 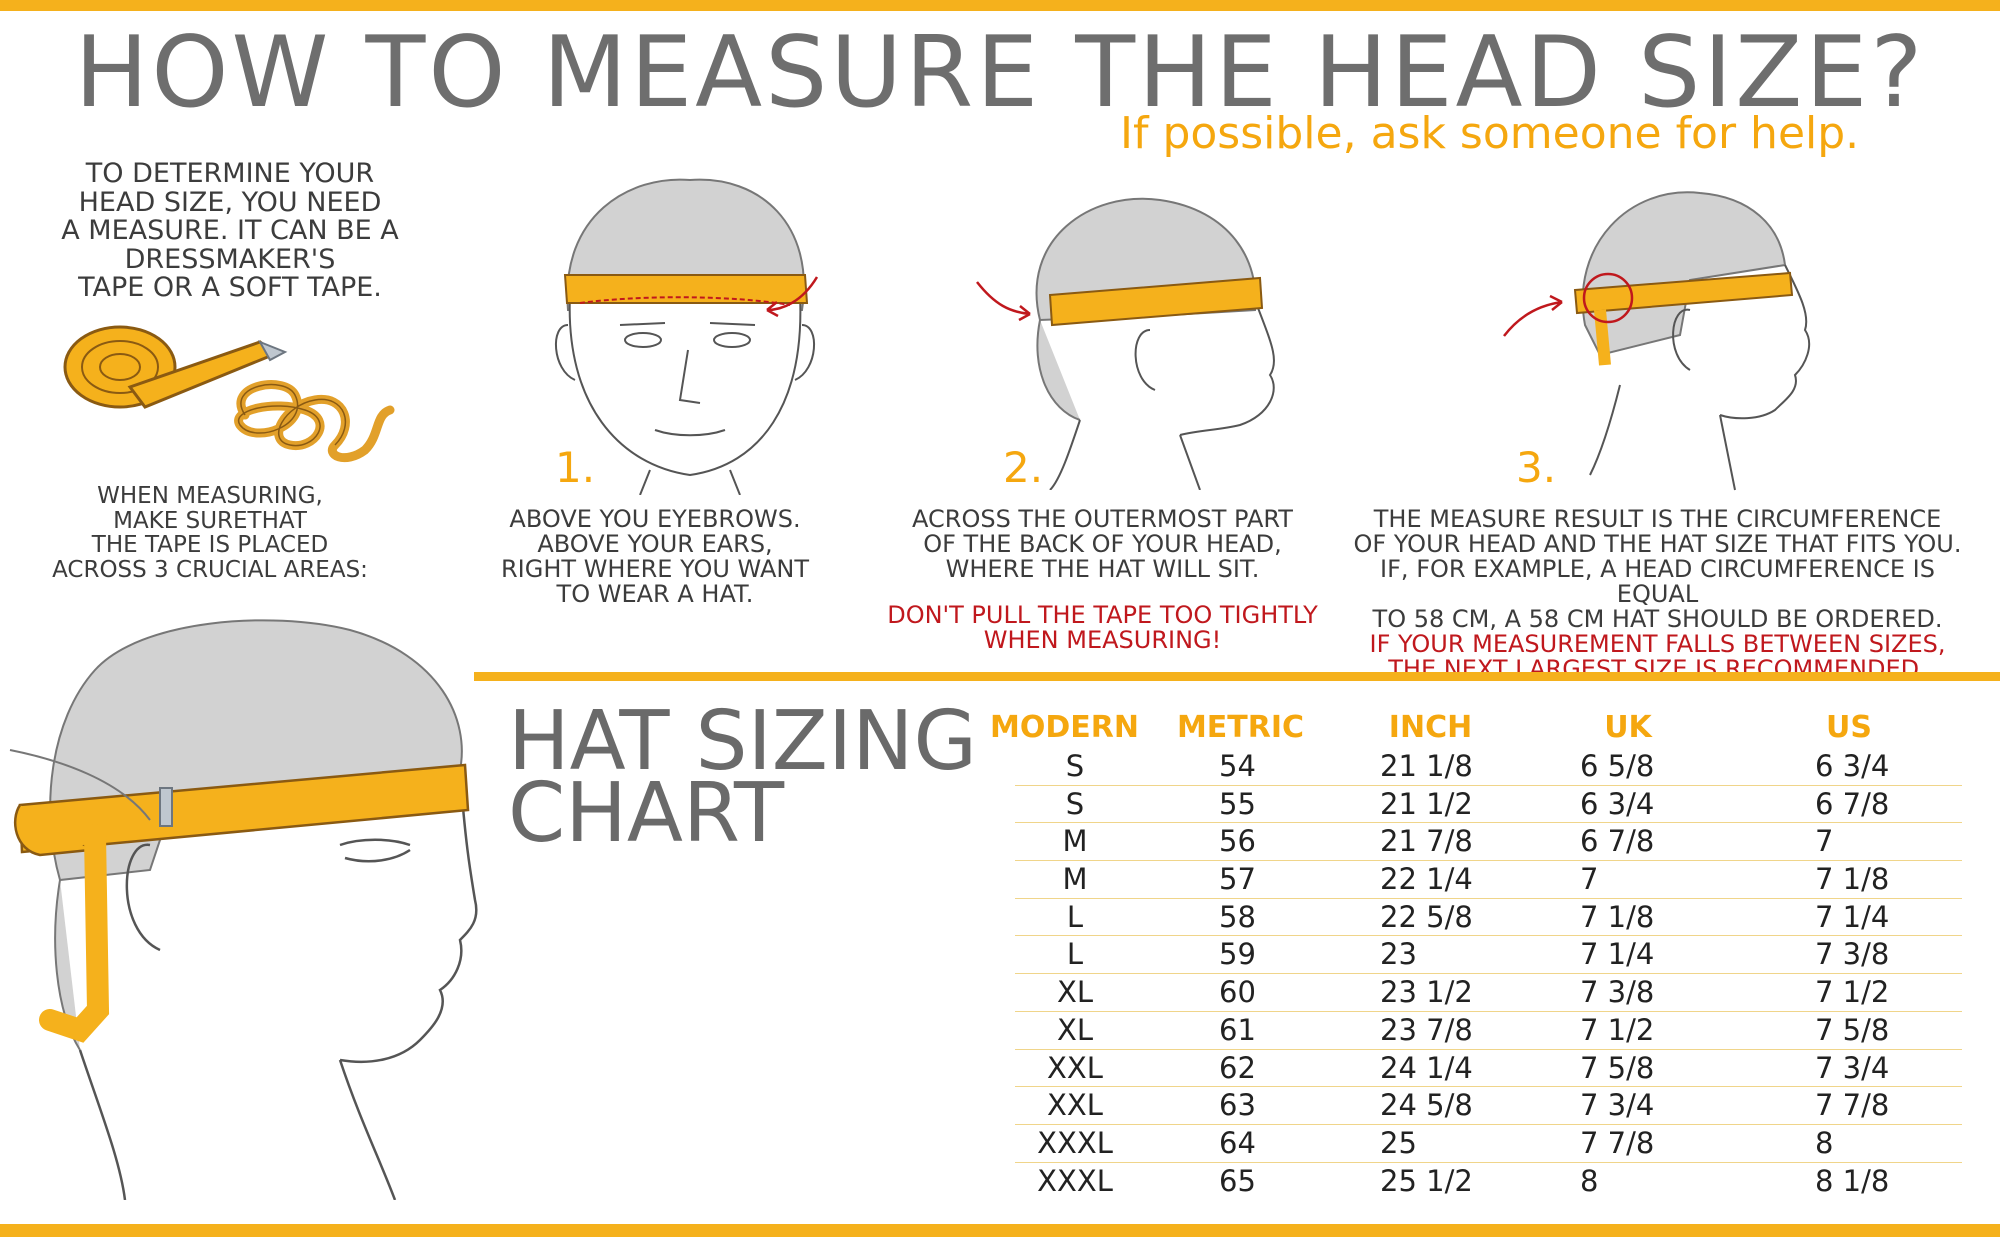 What do you see at coordinates (1102, 569) in the screenshot?
I see `step-2-line: WHERE THE HAT WILL SIT.` at bounding box center [1102, 569].